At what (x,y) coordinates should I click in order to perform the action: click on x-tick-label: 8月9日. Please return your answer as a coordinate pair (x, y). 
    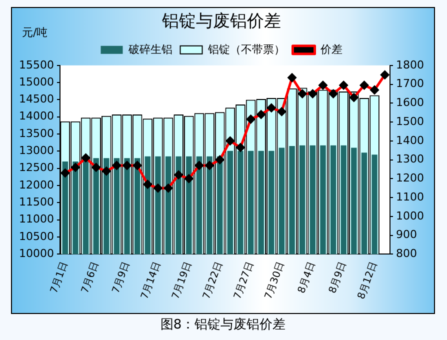
    Looking at the image, I should click on (338, 277).